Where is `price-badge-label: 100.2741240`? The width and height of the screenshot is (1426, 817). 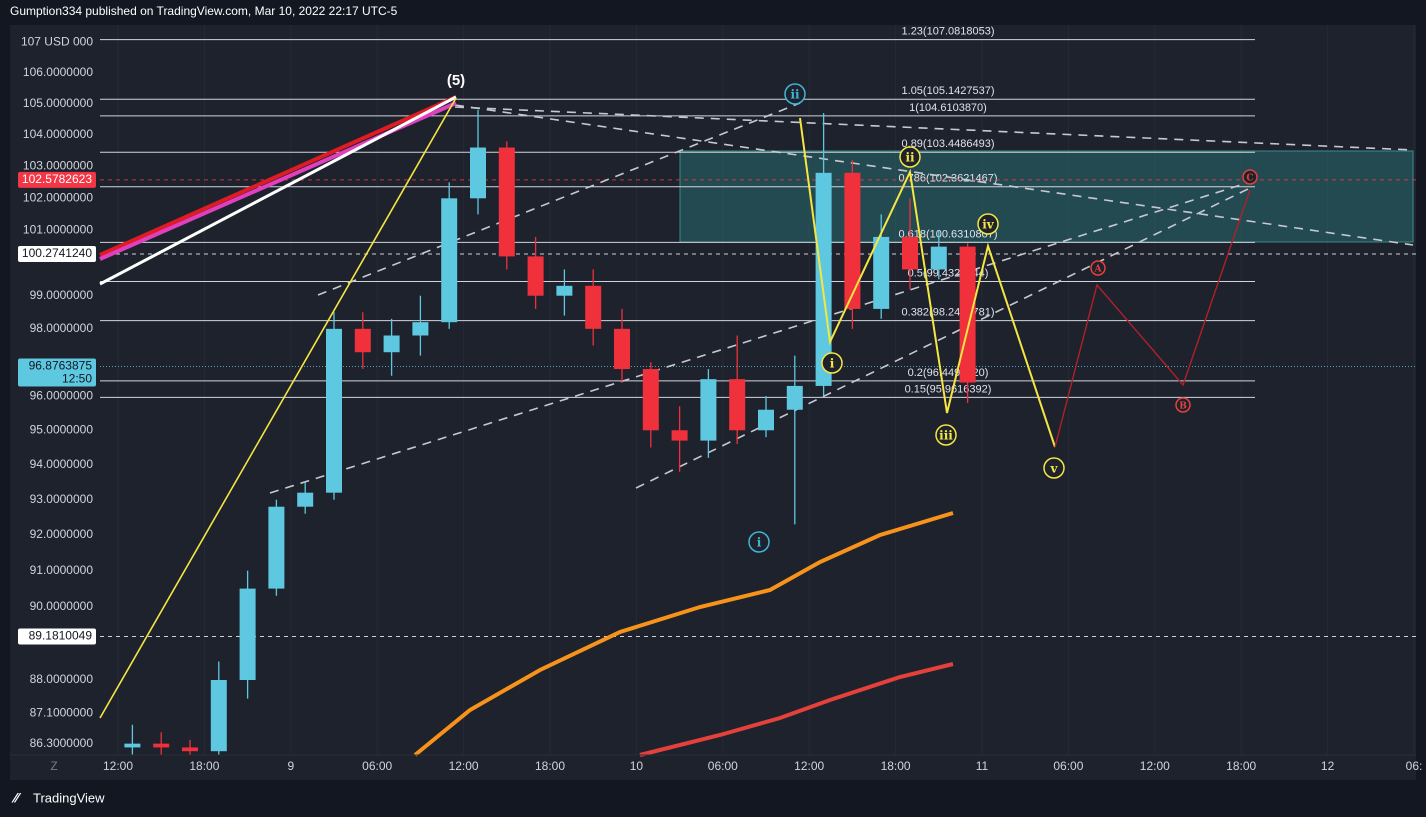 price-badge-label: 100.2741240 is located at coordinates (57, 253).